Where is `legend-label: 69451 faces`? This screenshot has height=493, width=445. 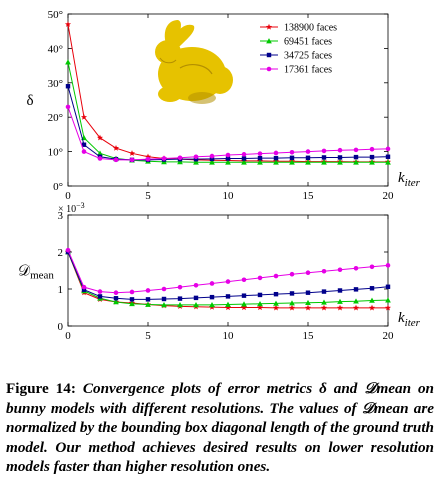
legend-label: 69451 faces is located at coordinates (308, 42).